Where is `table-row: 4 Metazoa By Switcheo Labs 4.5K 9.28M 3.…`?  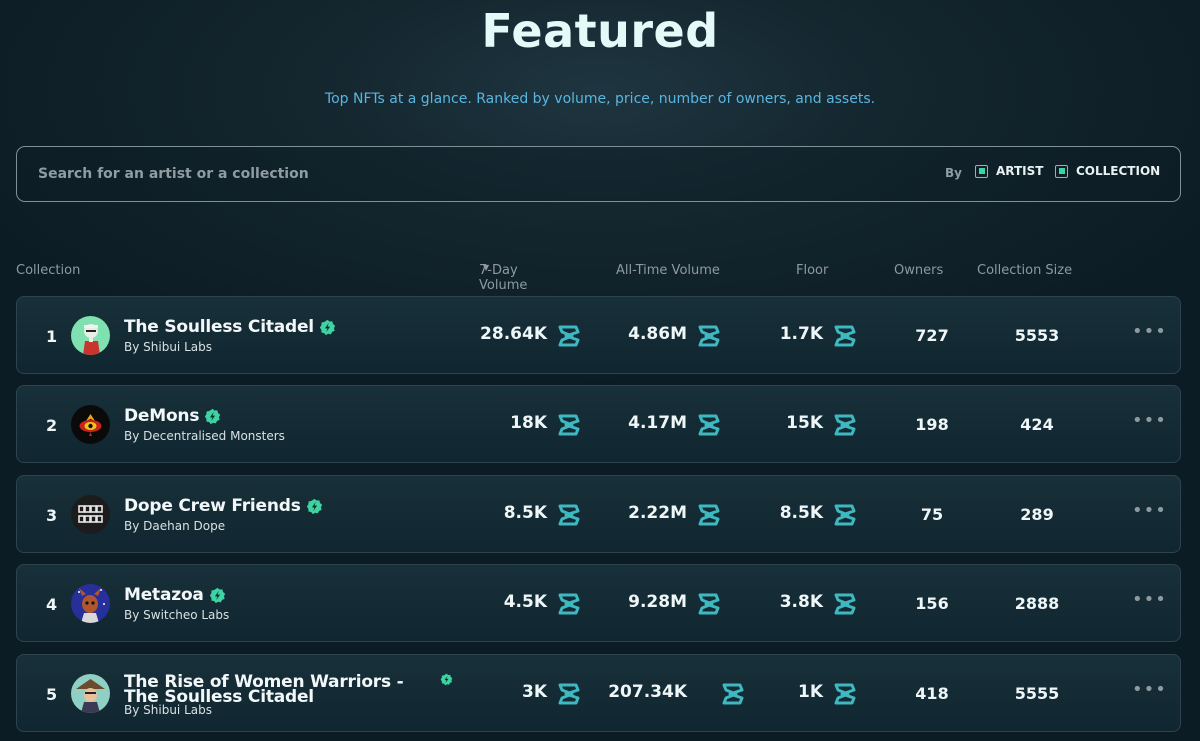 table-row: 4 Metazoa By Switcheo Labs 4.5K 9.28M 3.… is located at coordinates (598, 603).